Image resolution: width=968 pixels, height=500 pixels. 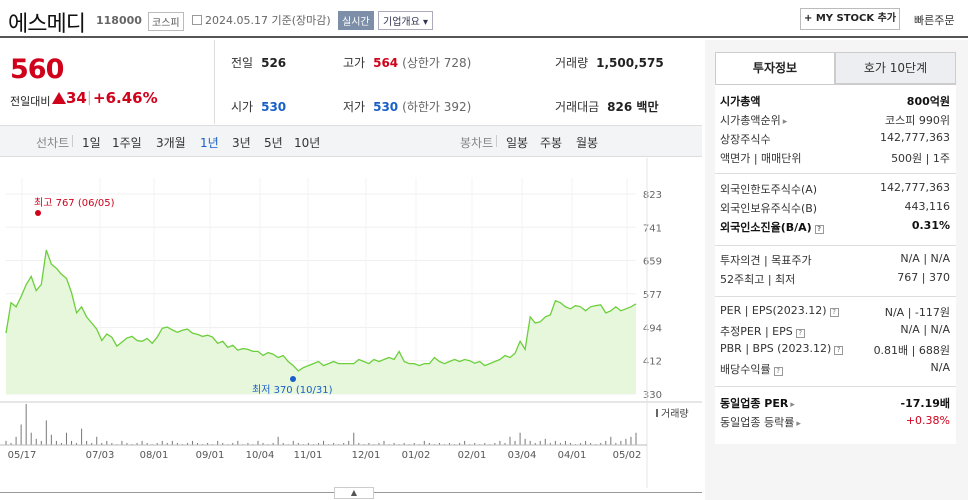 I want to click on tab-10y: 10년, so click(x=307, y=143).